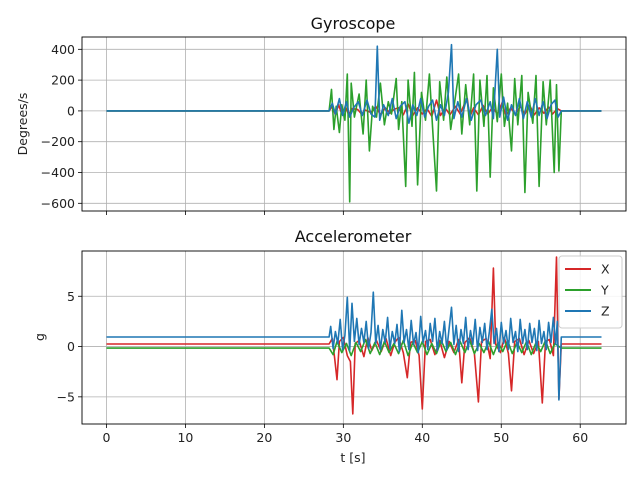 This screenshot has width=640, height=480. What do you see at coordinates (354, 83) in the screenshot?
I see `gyroscope-series-z` at bounding box center [354, 83].